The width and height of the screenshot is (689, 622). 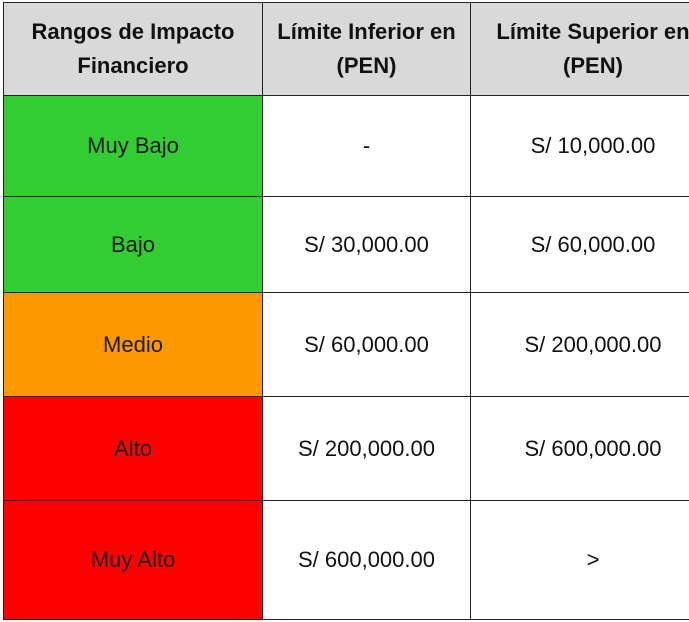 I want to click on upper-limit-cell: S/ 200,000.00, so click(x=579, y=344).